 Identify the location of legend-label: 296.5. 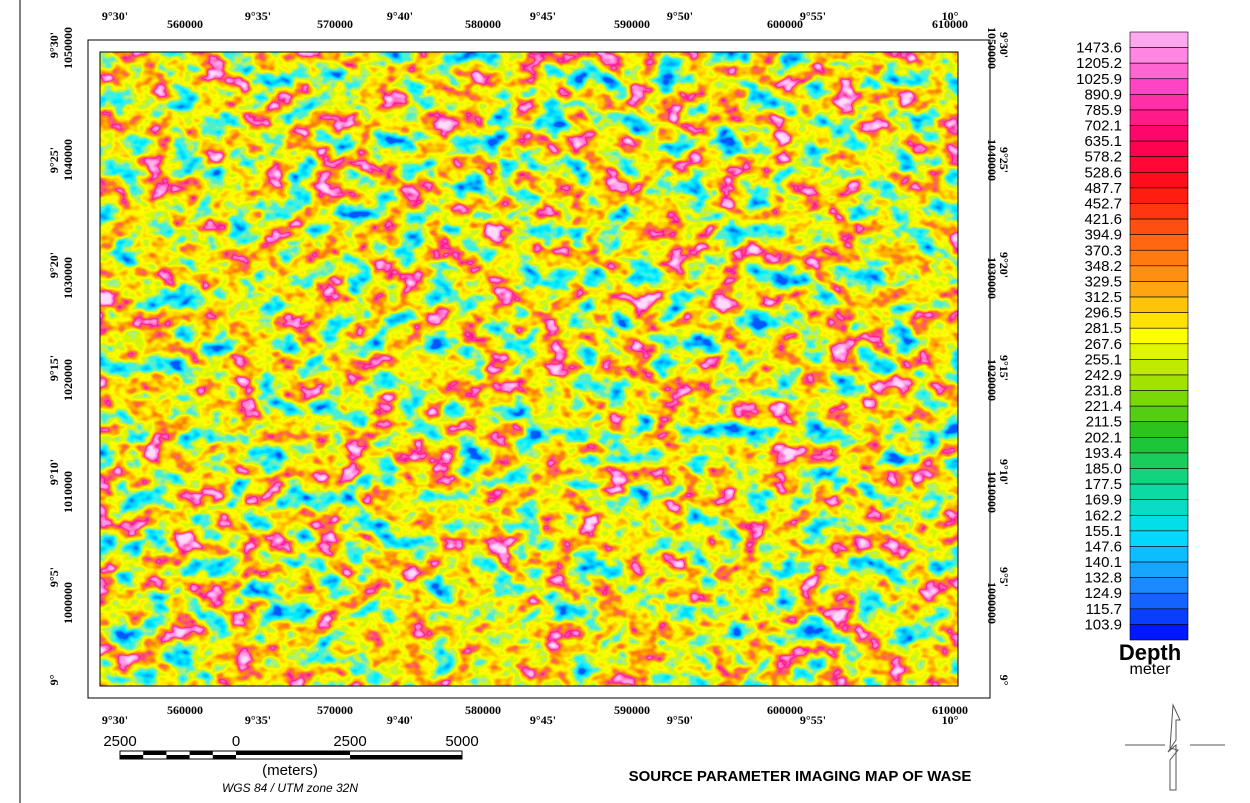
(1103, 313).